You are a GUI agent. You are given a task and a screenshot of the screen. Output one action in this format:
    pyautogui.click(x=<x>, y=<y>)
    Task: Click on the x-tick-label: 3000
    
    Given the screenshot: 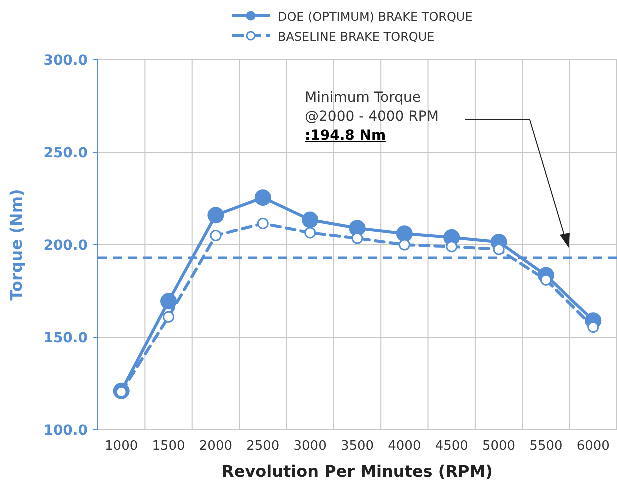 What is the action you would take?
    pyautogui.click(x=310, y=446)
    